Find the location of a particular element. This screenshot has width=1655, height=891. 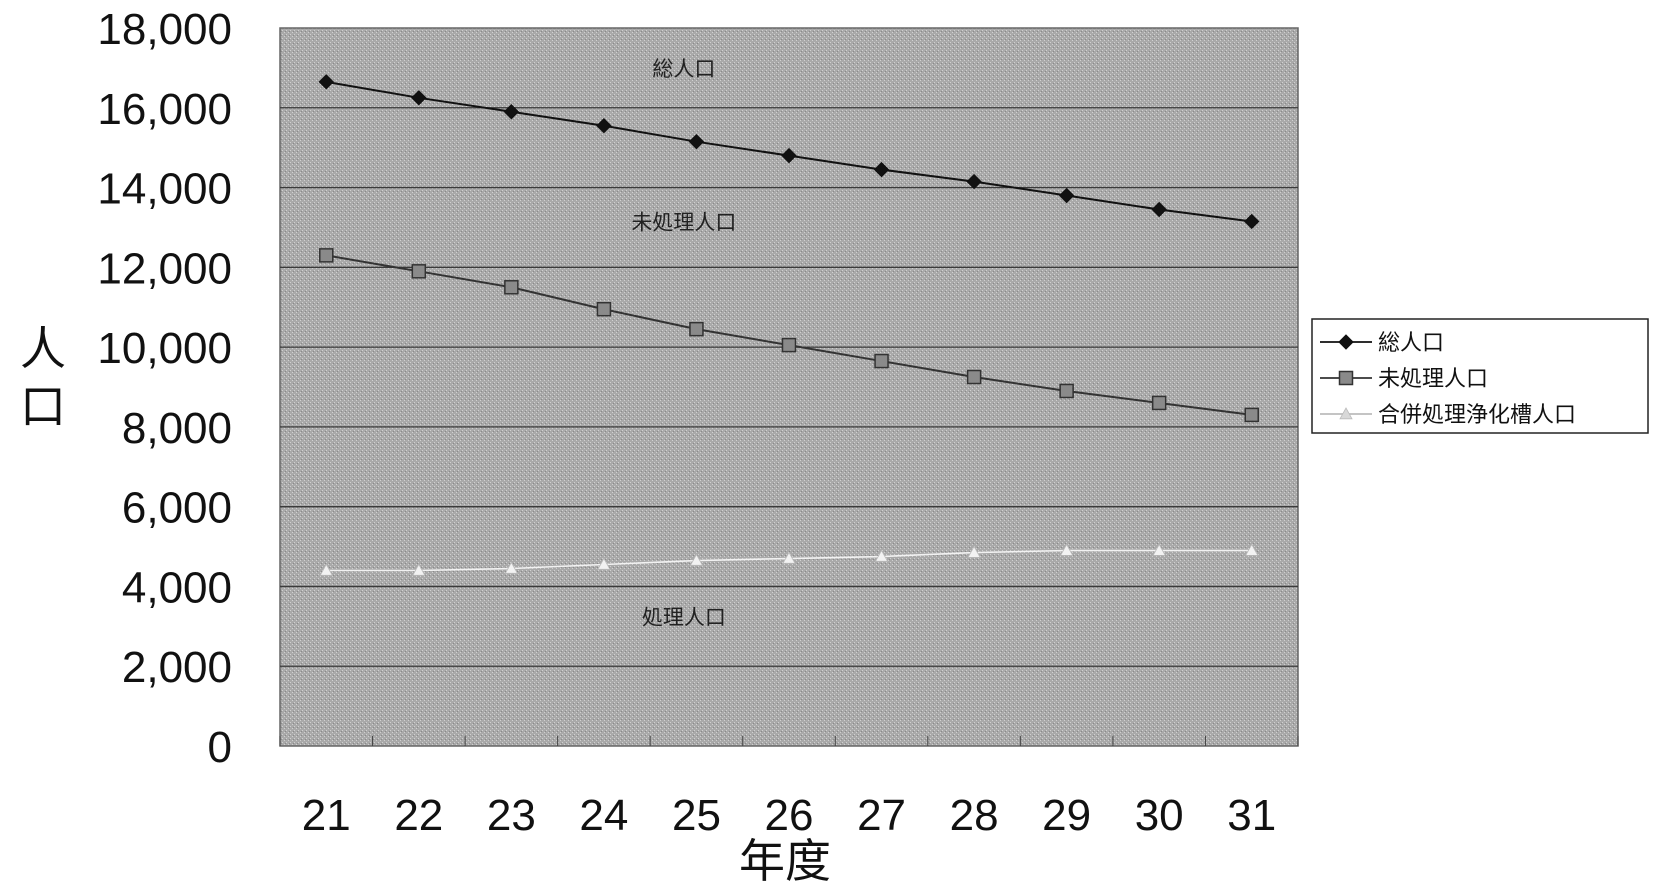

legend-label: 合併処理浄化槽人口 is located at coordinates (1477, 415).